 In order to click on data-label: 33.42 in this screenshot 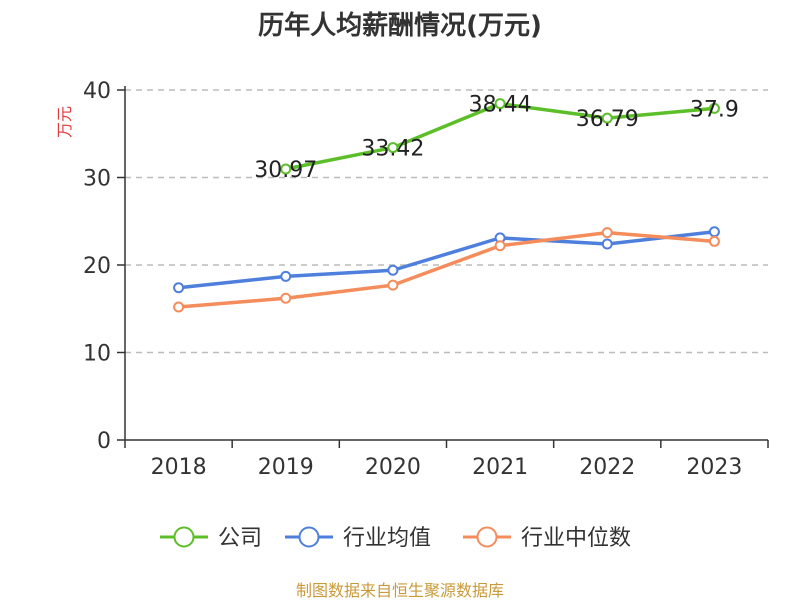, I will do `click(392, 149)`.